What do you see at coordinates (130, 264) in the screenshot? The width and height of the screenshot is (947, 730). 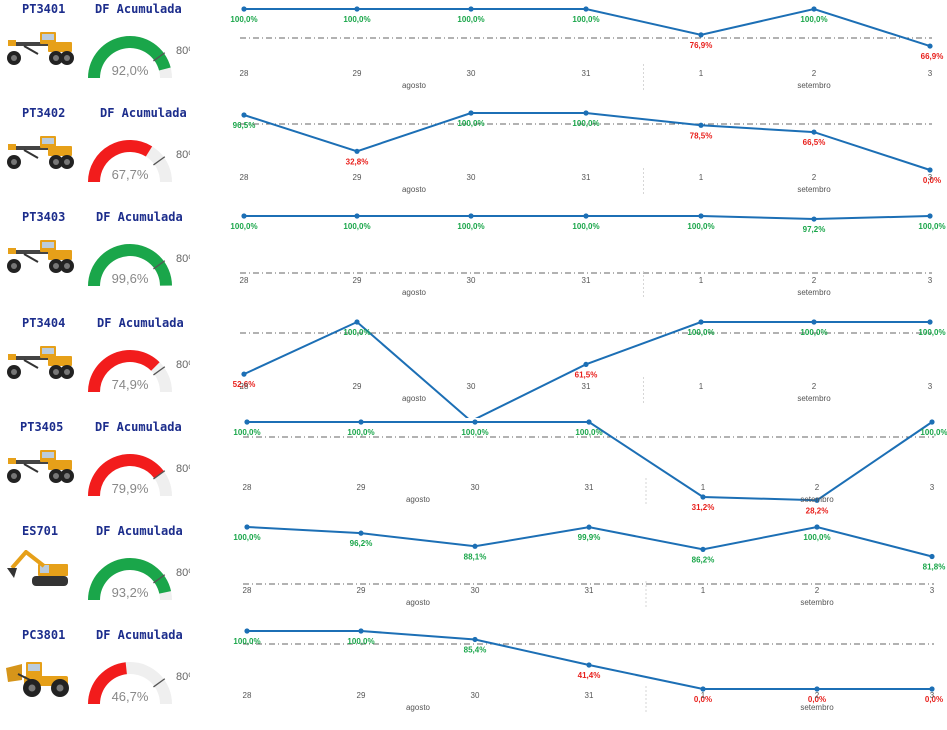 I see `gauge-fill` at bounding box center [130, 264].